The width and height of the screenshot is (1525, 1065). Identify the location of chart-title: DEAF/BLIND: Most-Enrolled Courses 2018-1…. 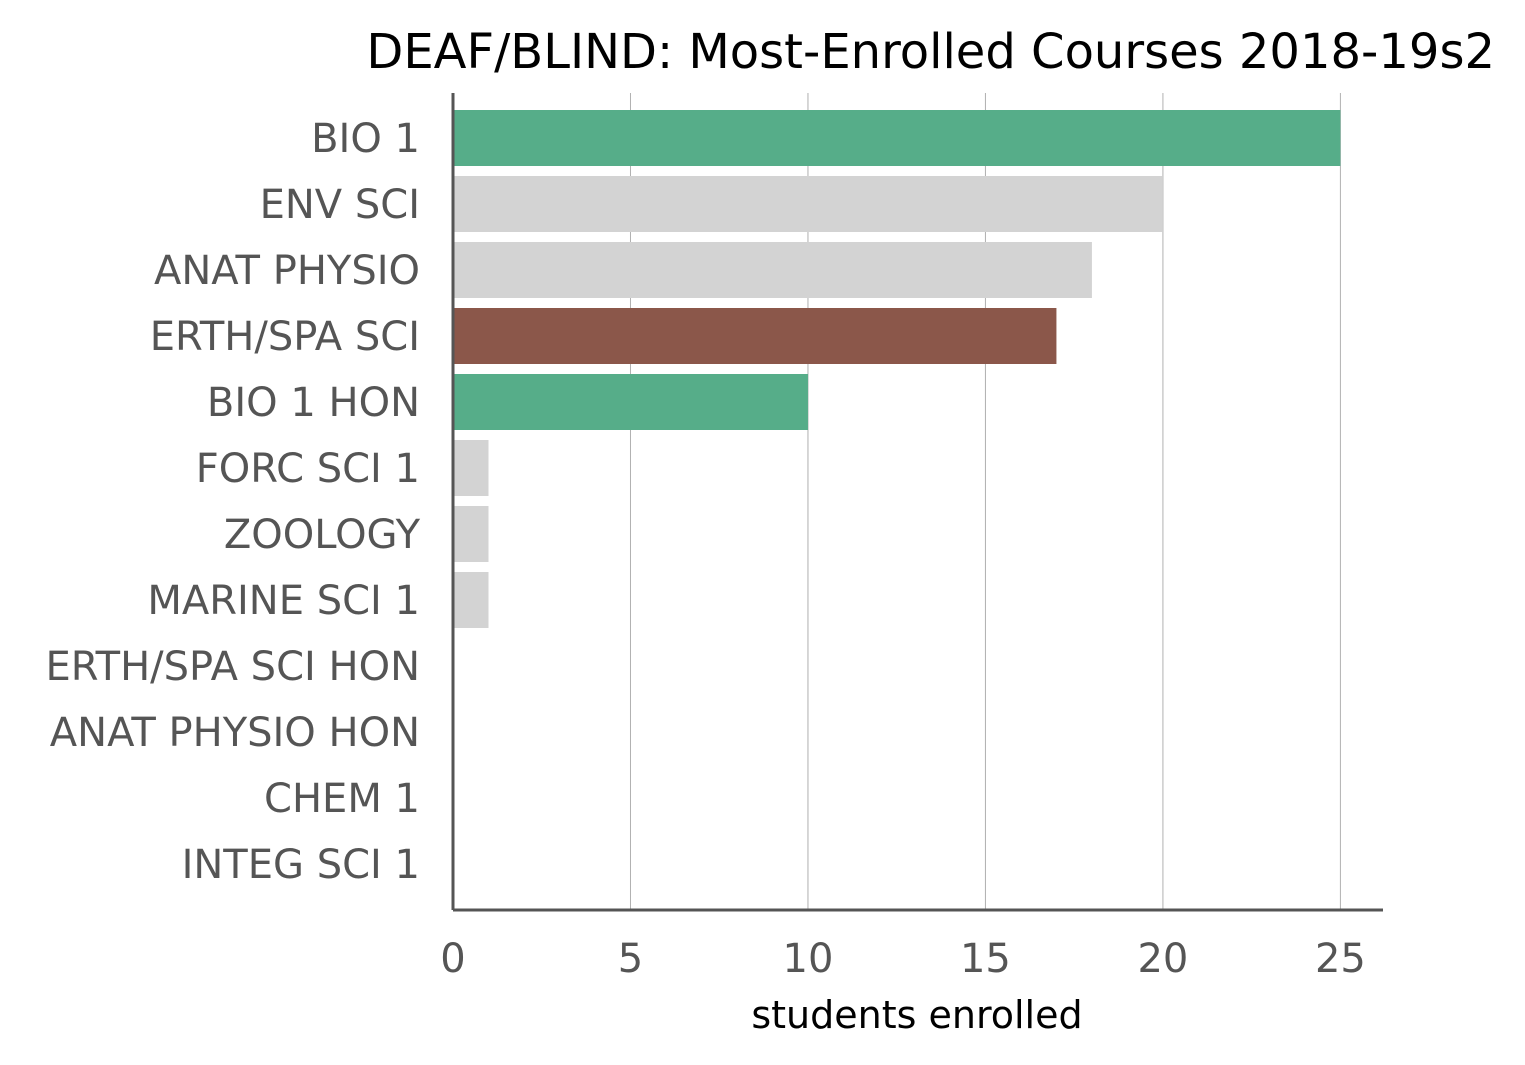
(930, 52).